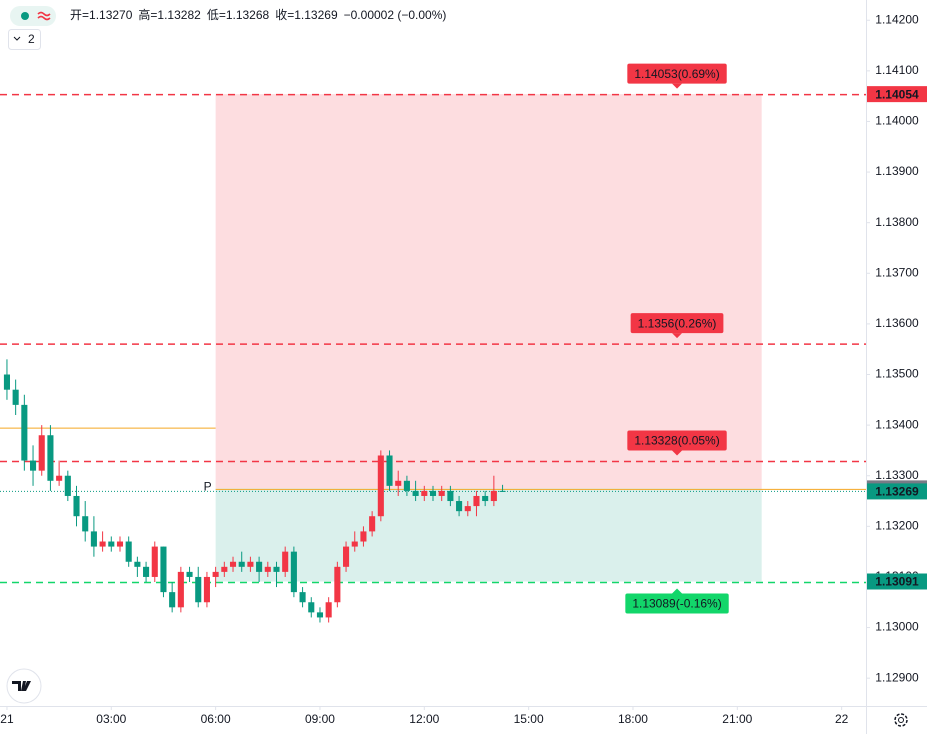 Image resolution: width=927 pixels, height=734 pixels. Describe the element at coordinates (21, 686) in the screenshot. I see `logo-mark` at that location.